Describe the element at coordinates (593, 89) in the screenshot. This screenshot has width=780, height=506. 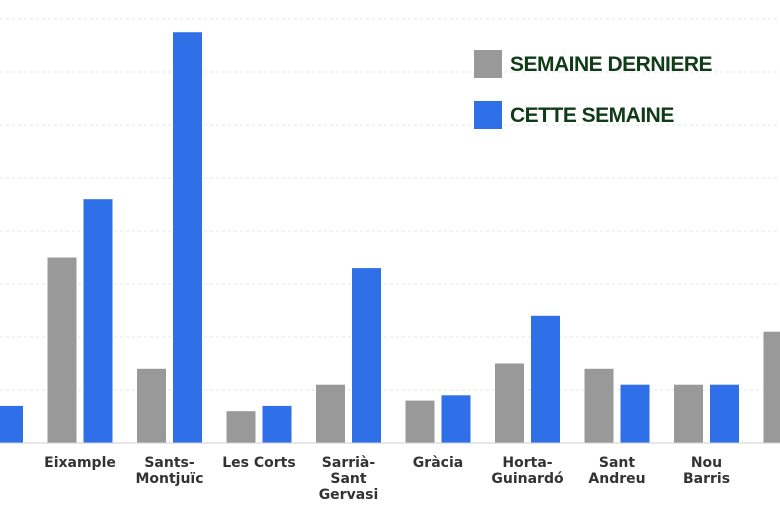
I see `legend: SEMAINE DERNIERE CETTE SEMAINE` at that location.